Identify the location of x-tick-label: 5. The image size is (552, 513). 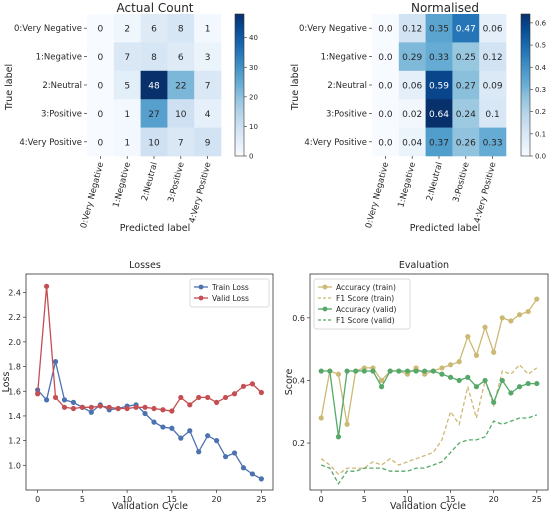
(364, 499).